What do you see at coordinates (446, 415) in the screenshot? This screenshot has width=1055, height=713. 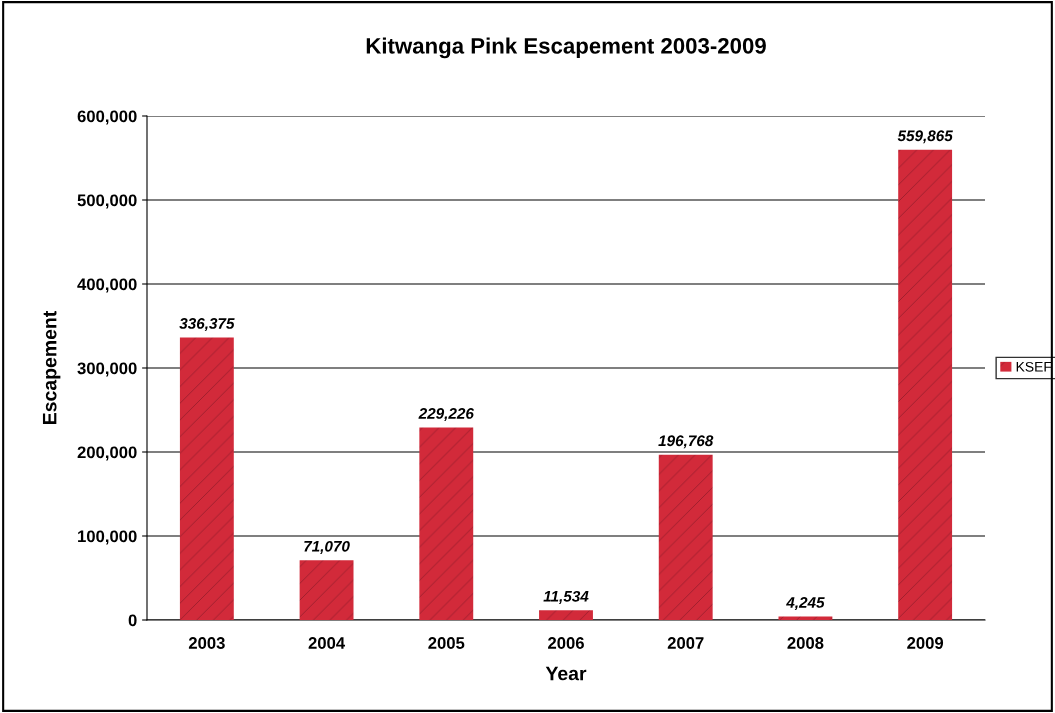 I see `text: 229,226` at bounding box center [446, 415].